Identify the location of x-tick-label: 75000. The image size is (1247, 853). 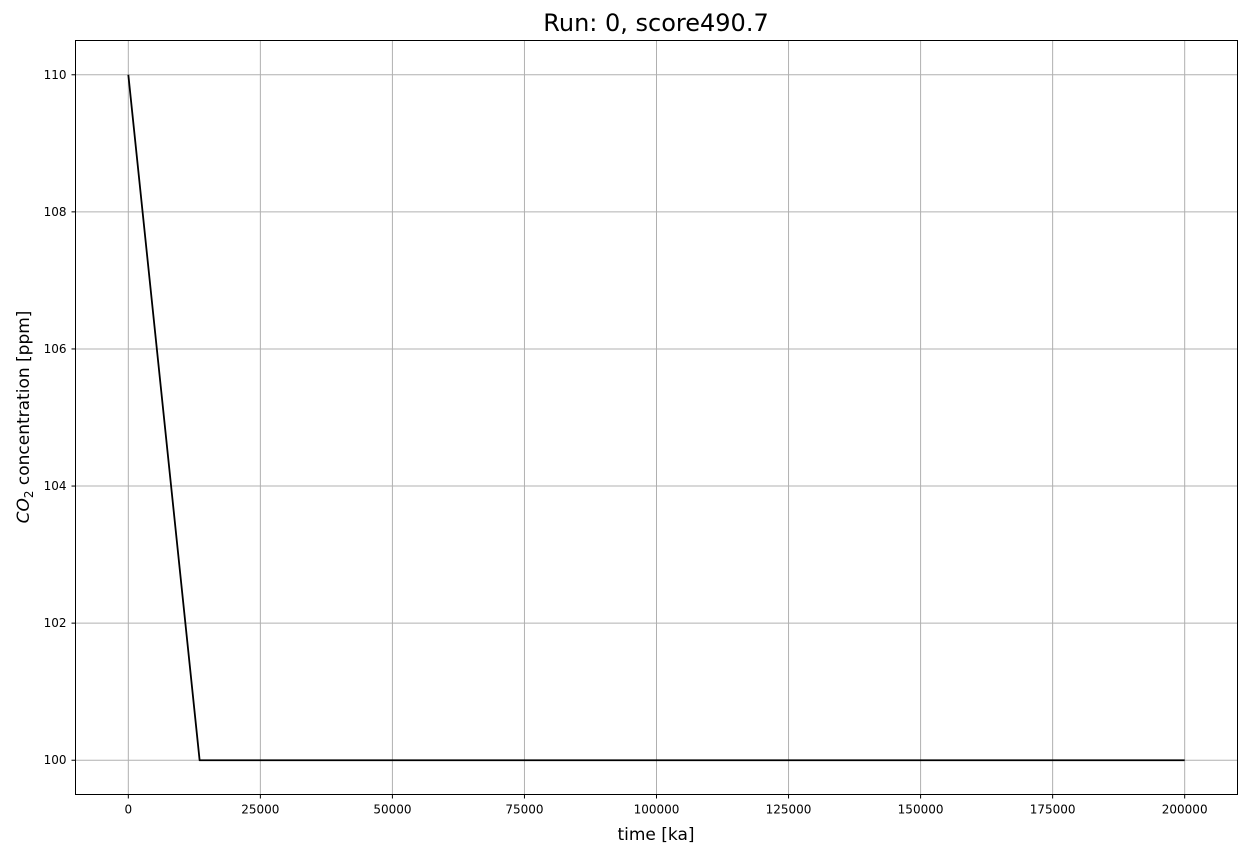
(524, 810).